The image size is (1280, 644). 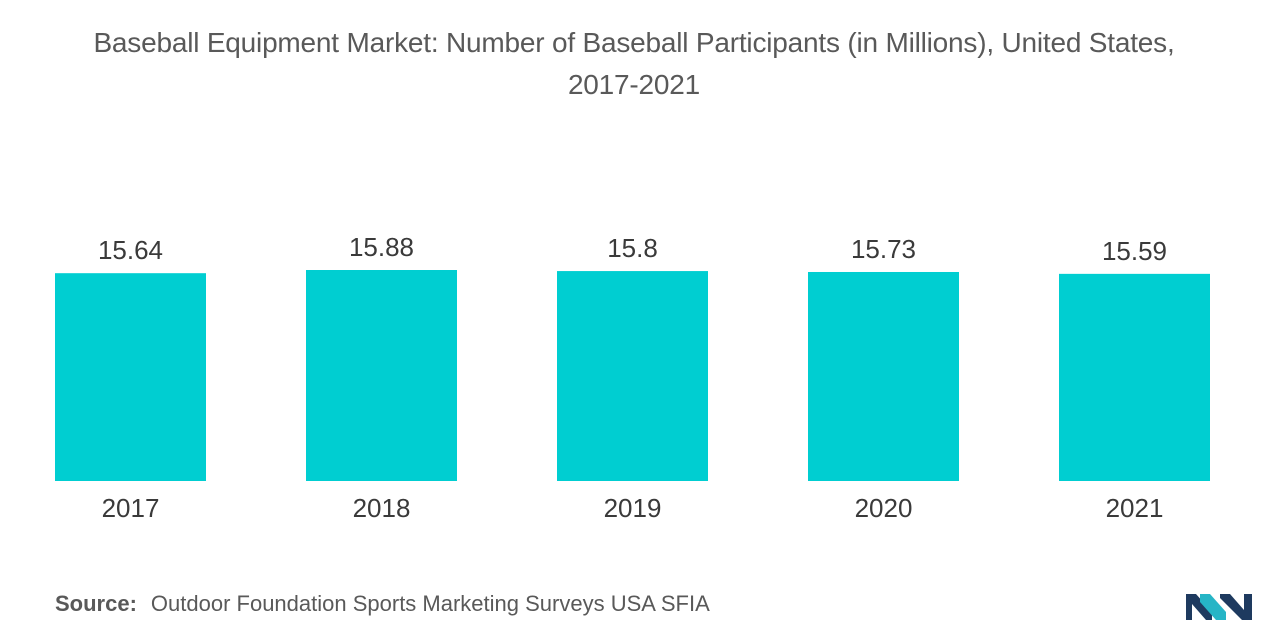 What do you see at coordinates (96, 603) in the screenshot?
I see `source-label: Source:` at bounding box center [96, 603].